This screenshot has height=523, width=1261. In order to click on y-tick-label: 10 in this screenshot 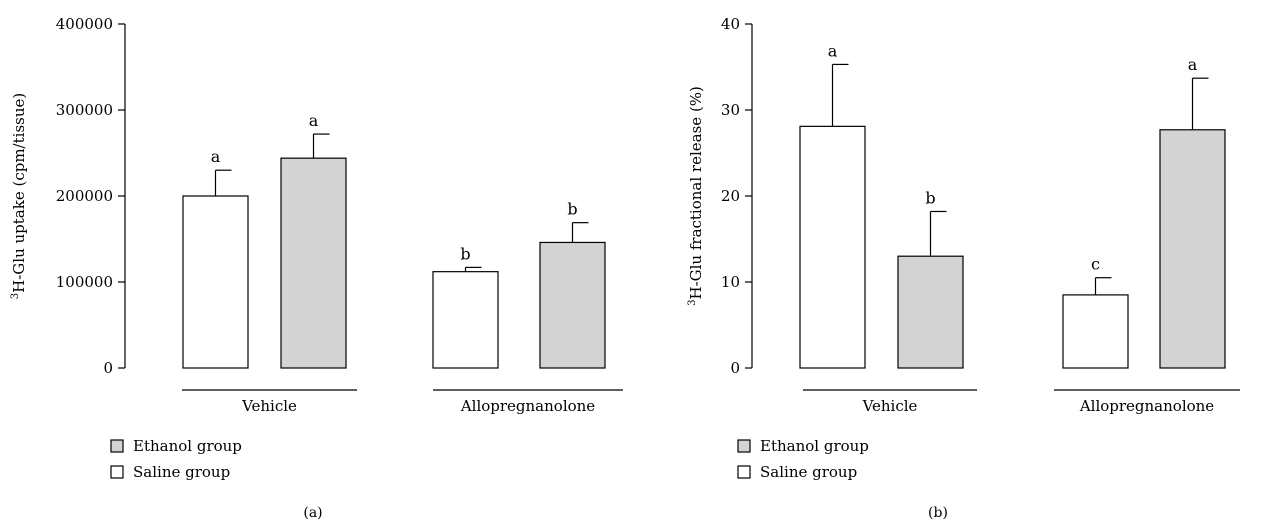, I will do `click(730, 282)`.